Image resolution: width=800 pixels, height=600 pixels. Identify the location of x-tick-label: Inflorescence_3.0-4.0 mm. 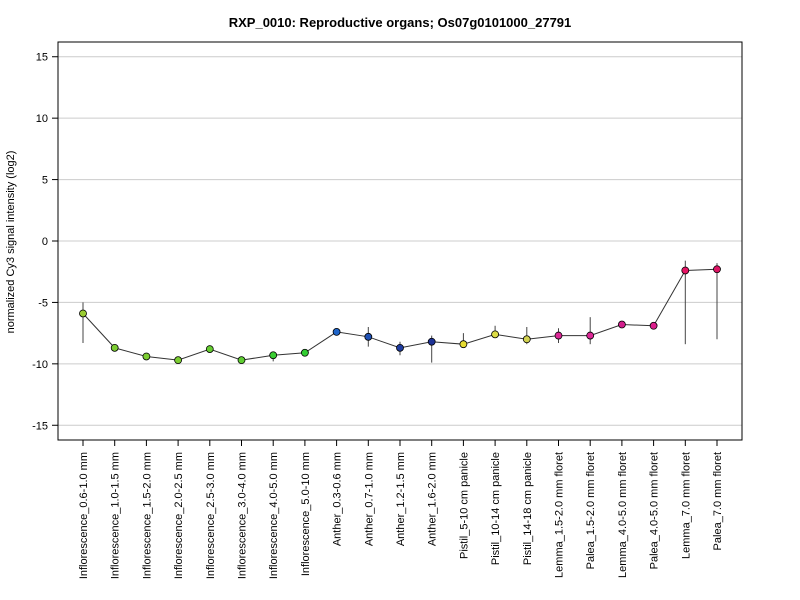
(243, 515).